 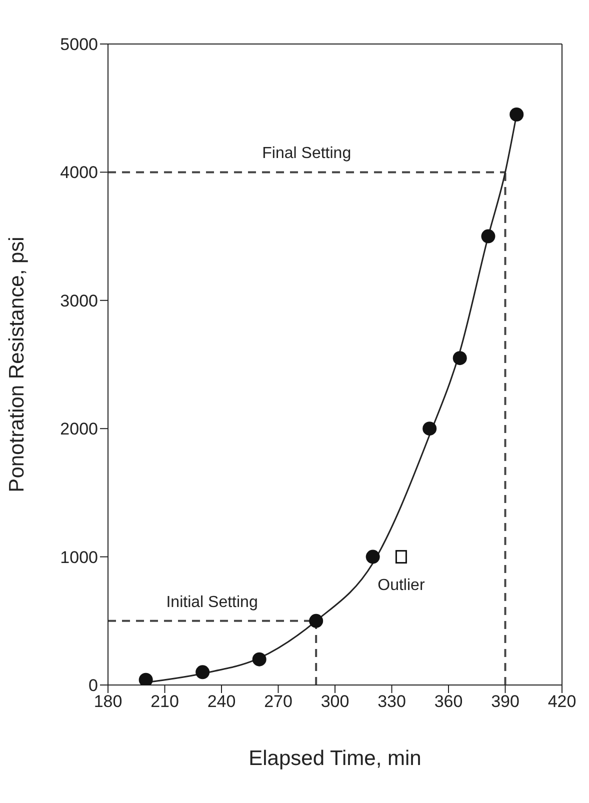 What do you see at coordinates (221, 702) in the screenshot?
I see `x-tick-label: 240` at bounding box center [221, 702].